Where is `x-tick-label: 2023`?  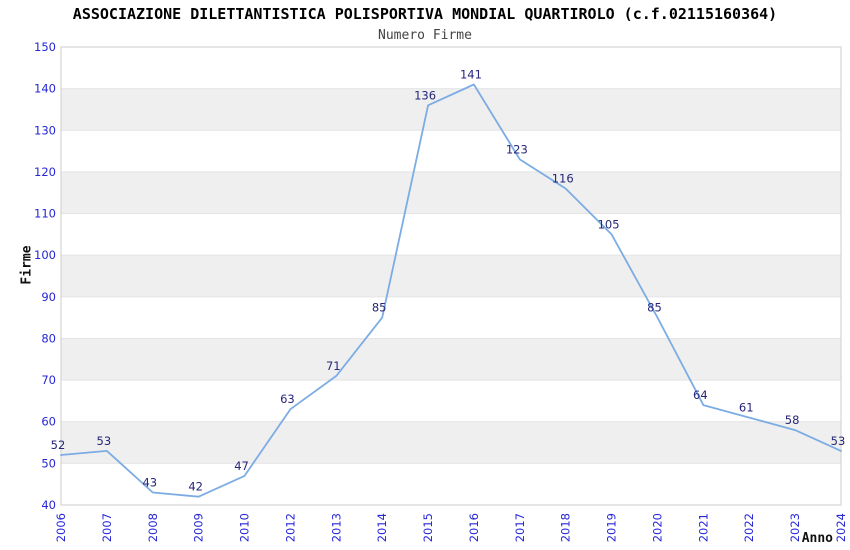
x-tick-label: 2023 is located at coordinates (795, 527).